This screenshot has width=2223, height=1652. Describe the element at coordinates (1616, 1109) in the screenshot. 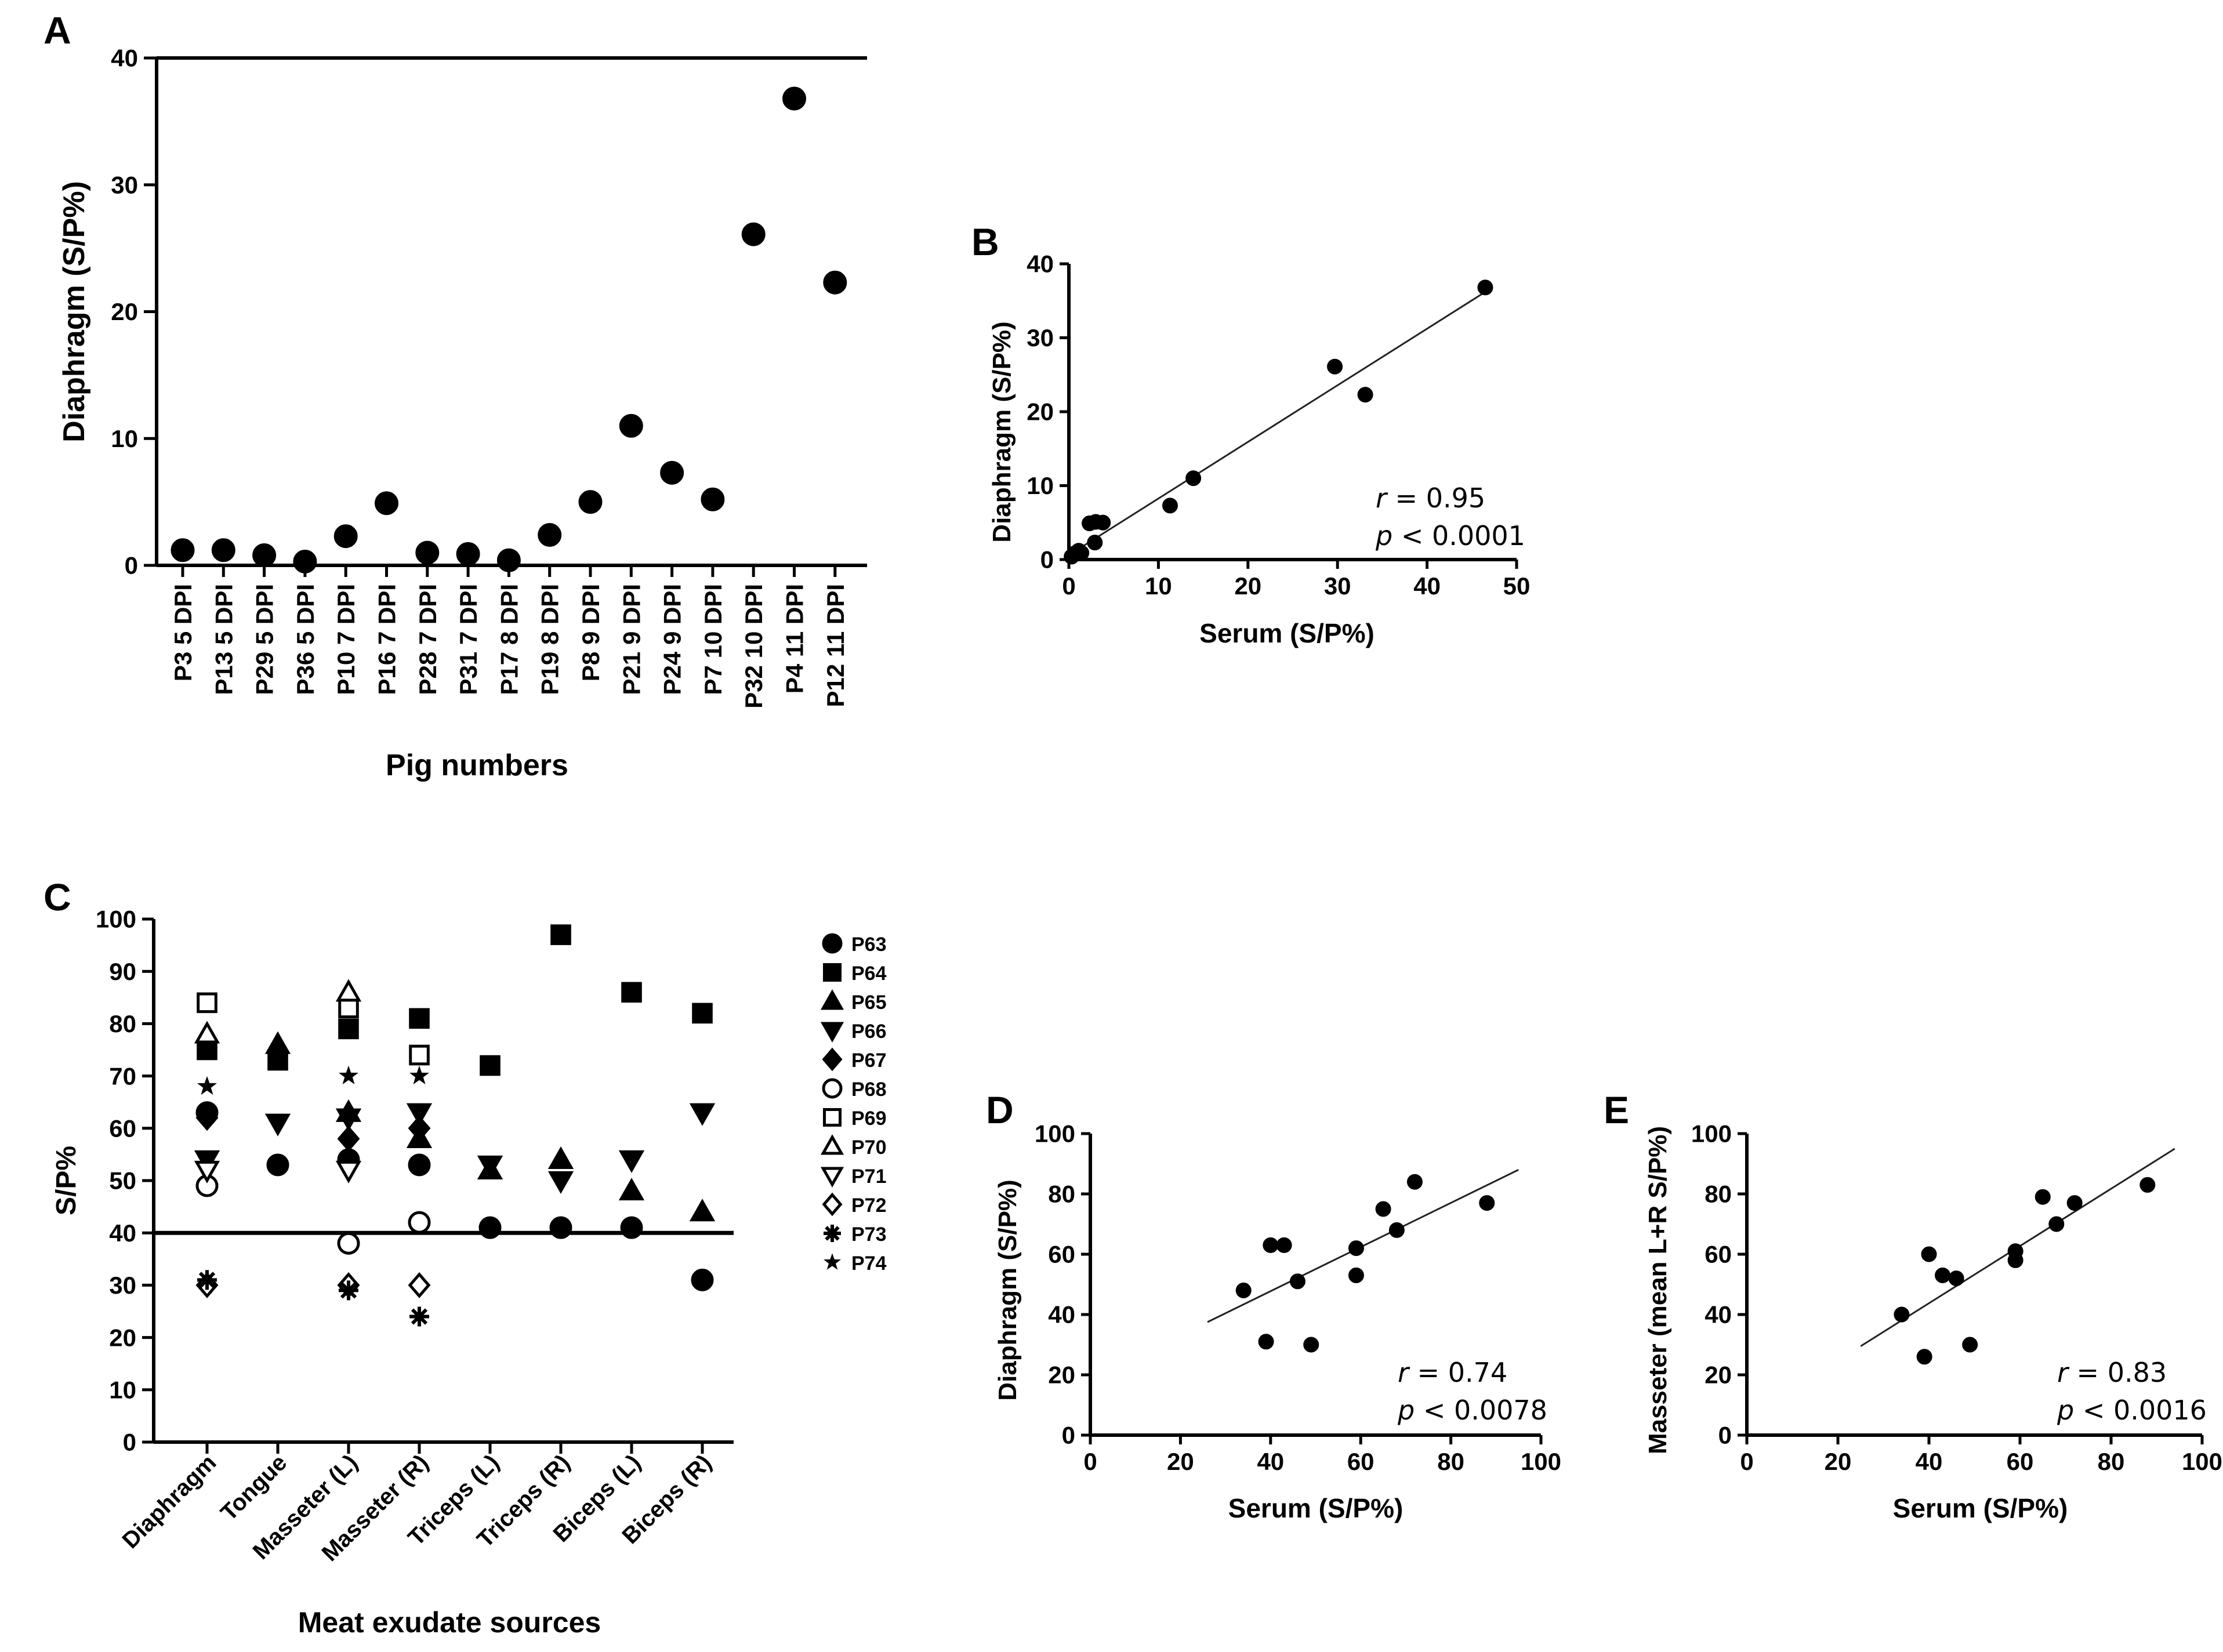

I see `panel-label: E` at that location.